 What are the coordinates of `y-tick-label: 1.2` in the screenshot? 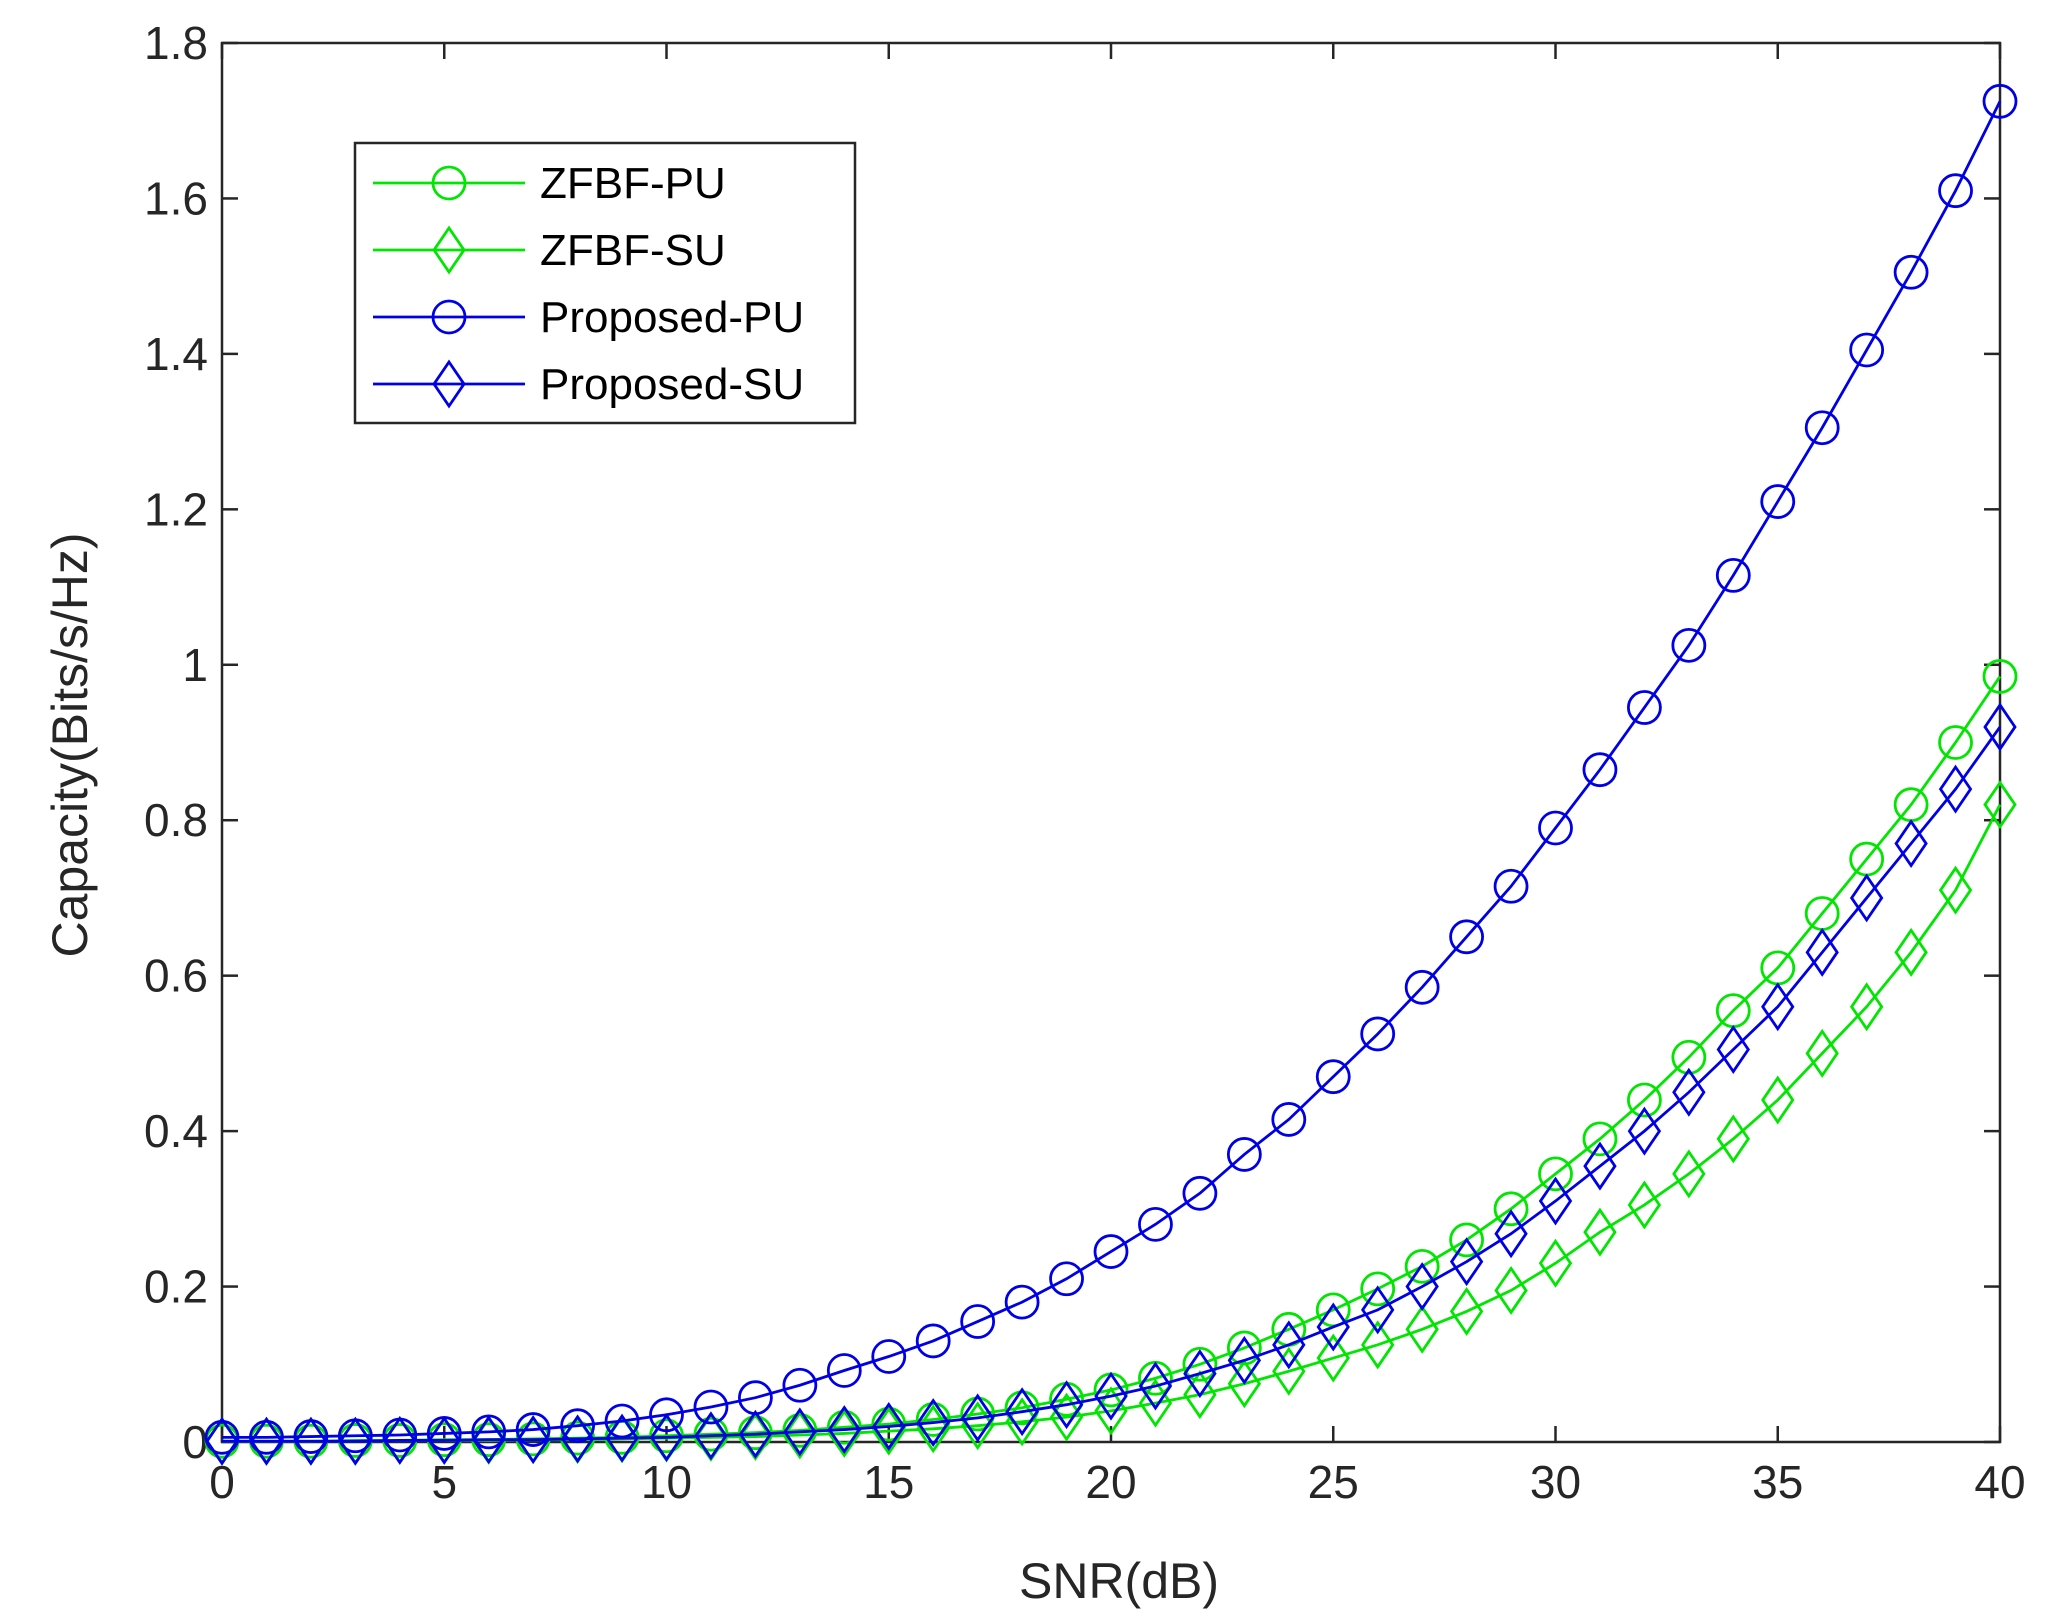 It's located at (176, 509).